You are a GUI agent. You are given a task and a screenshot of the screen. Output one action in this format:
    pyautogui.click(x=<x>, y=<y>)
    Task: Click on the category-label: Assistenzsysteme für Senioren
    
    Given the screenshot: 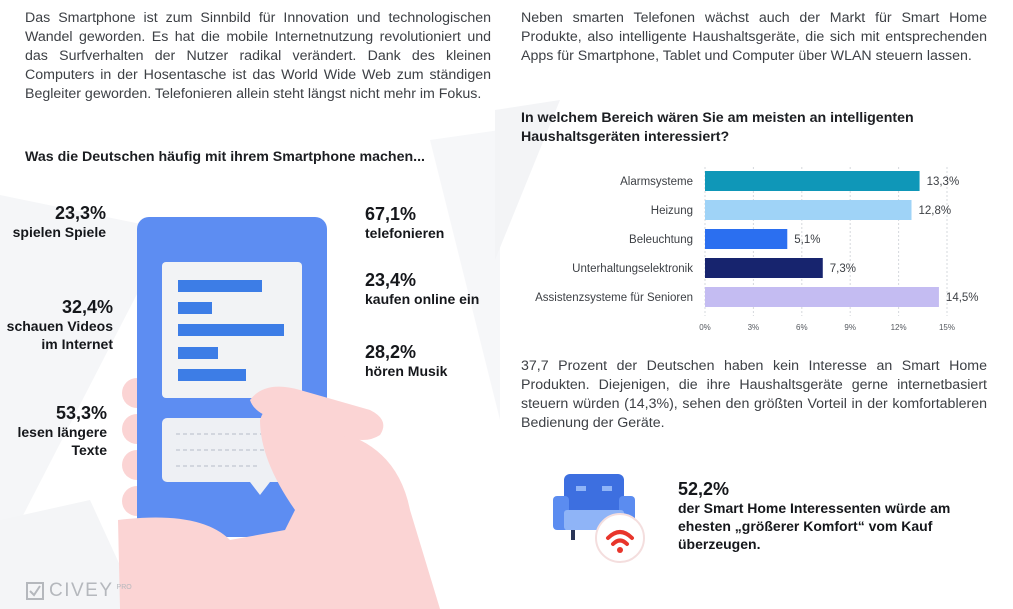 What is the action you would take?
    pyautogui.click(x=614, y=298)
    